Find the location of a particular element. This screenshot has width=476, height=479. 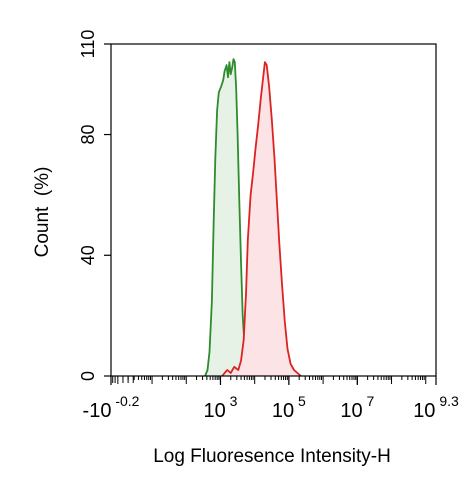

x-tick-label: -10 -0.2 is located at coordinates (111, 407).